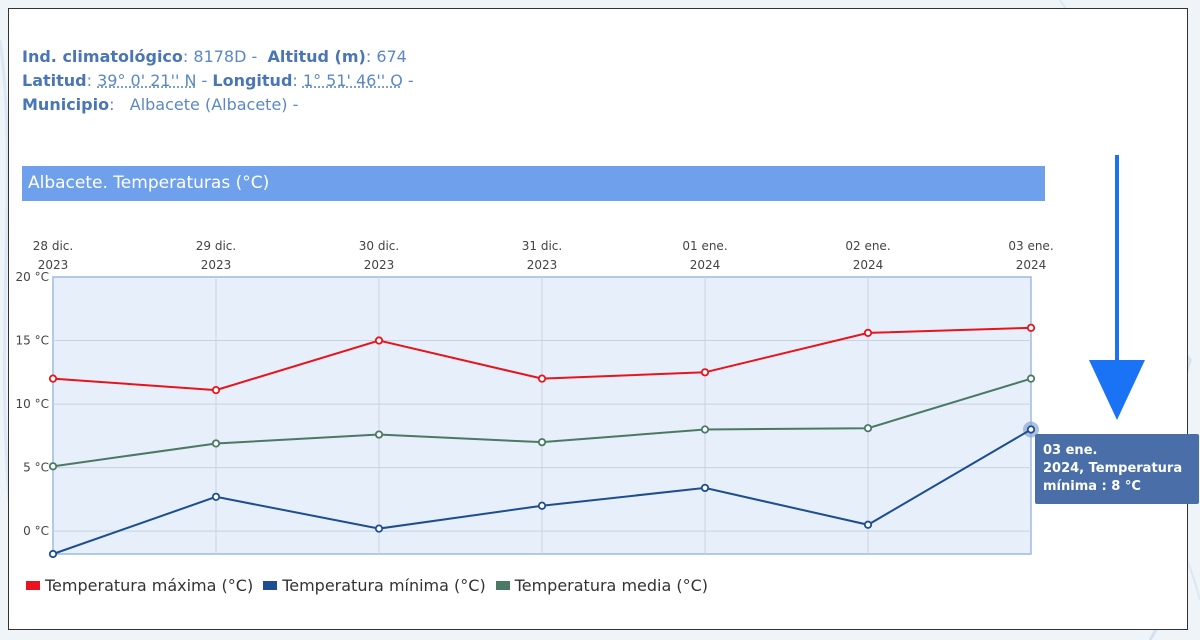 This screenshot has height=640, width=1200. What do you see at coordinates (391, 56) in the screenshot?
I see `altitud-value: 674` at bounding box center [391, 56].